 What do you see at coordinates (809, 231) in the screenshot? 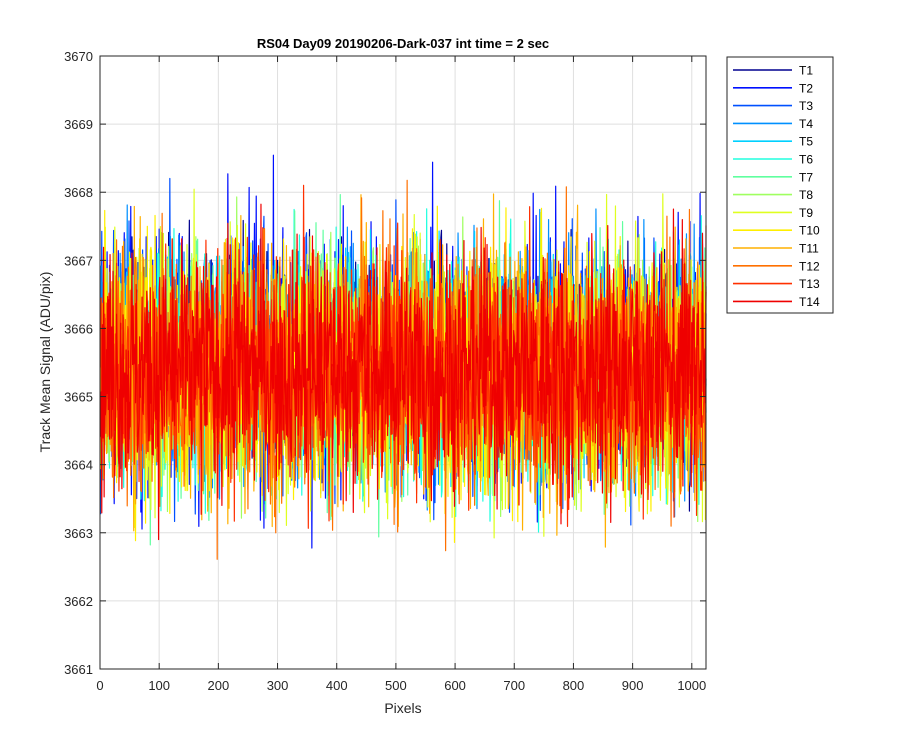
I see `legend-label-t10: T10` at bounding box center [809, 231].